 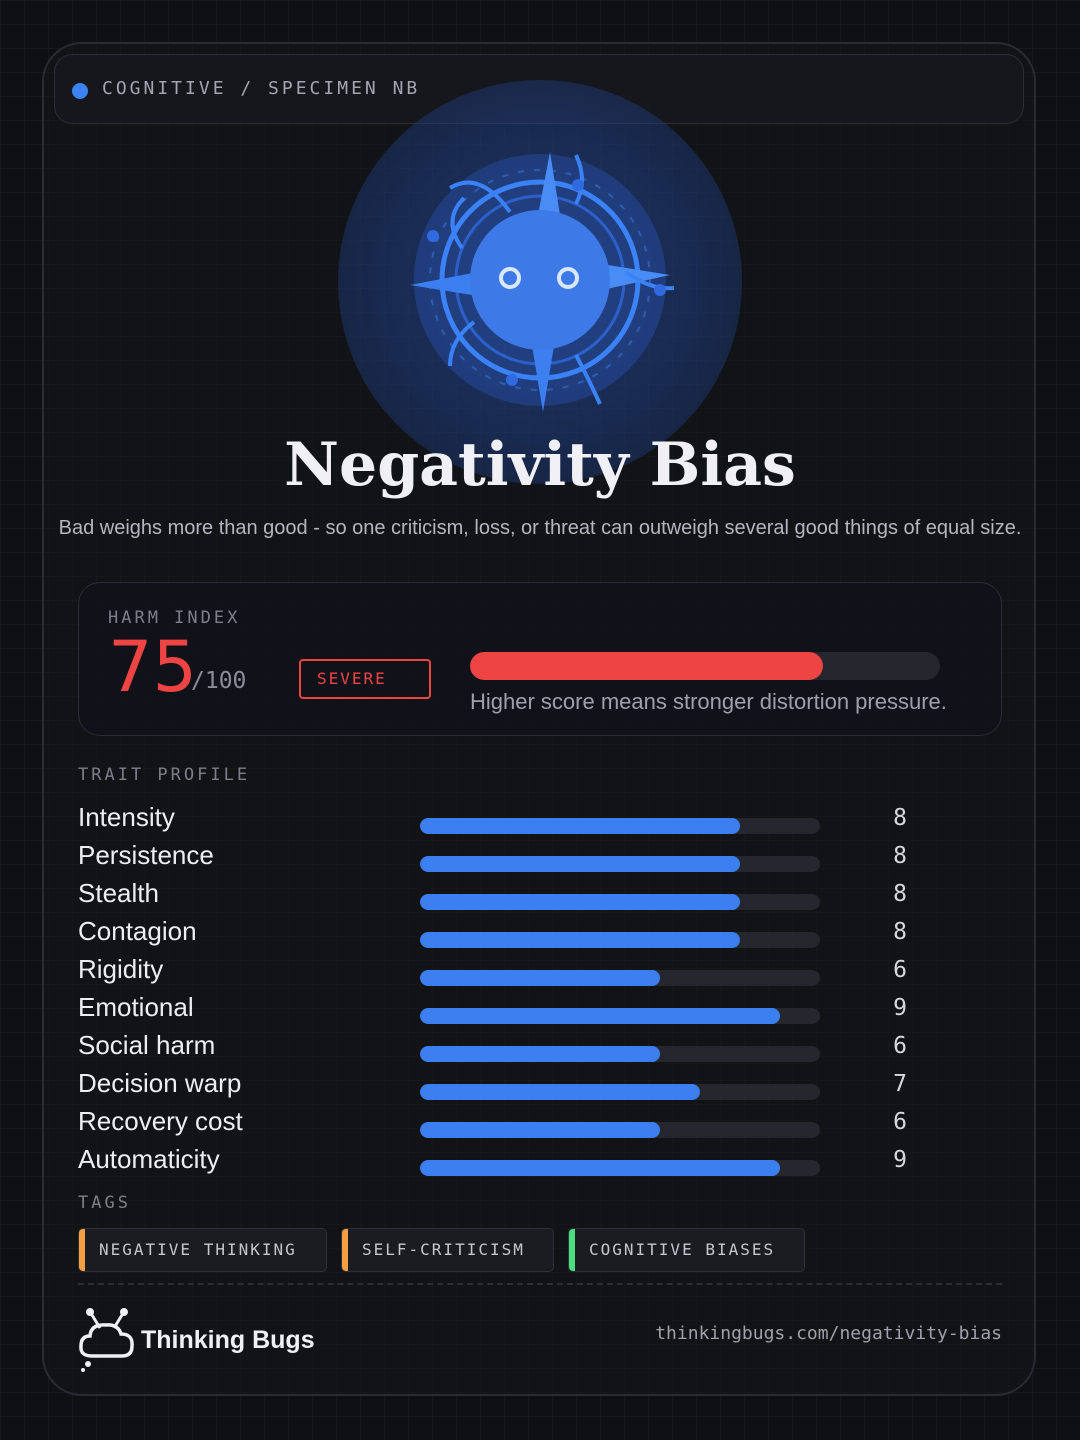 I want to click on tag-label: COGNITIVE BIASES, so click(x=682, y=1249).